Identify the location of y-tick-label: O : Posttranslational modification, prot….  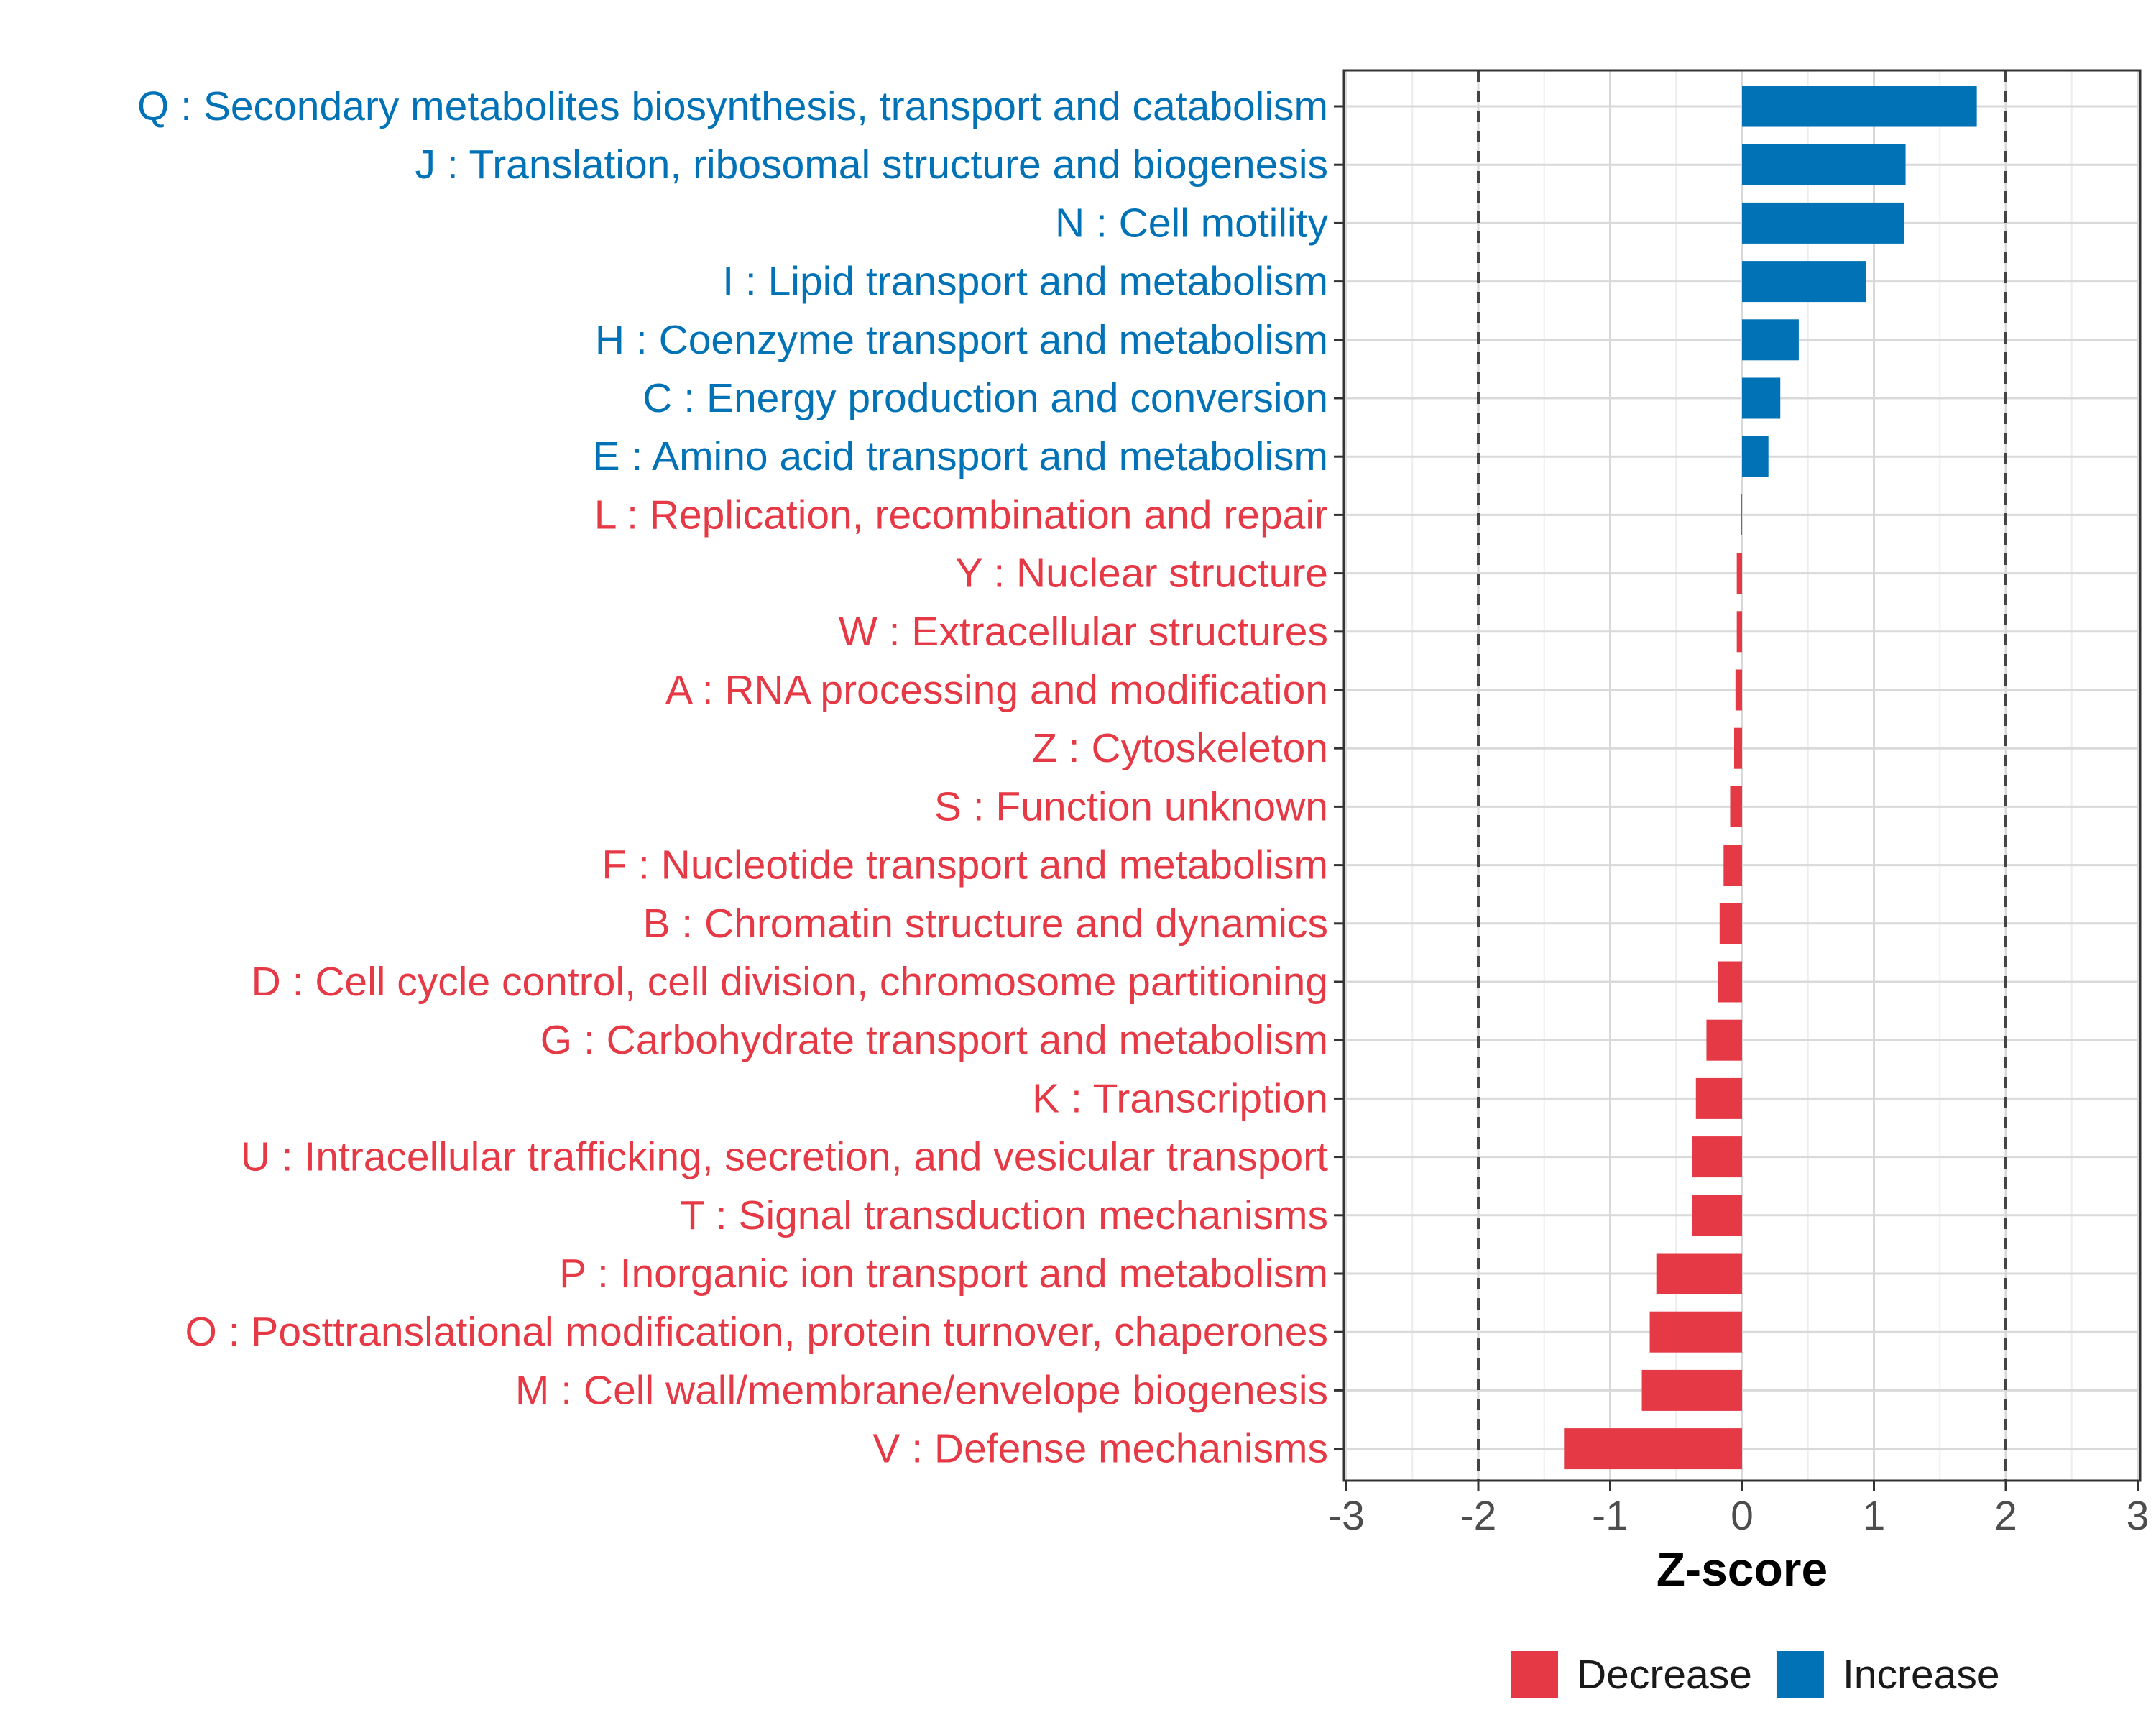
(757, 1332).